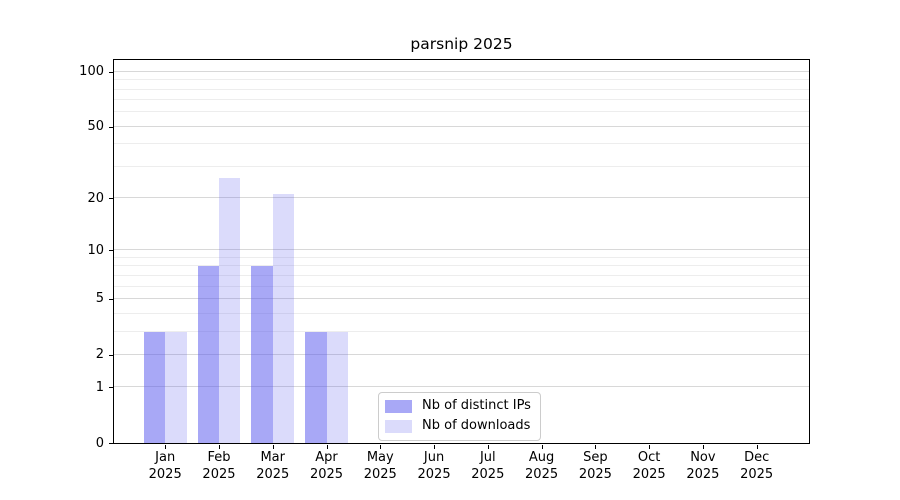 This screenshot has height=500, width=900. I want to click on x-tick-month: Dec, so click(757, 457).